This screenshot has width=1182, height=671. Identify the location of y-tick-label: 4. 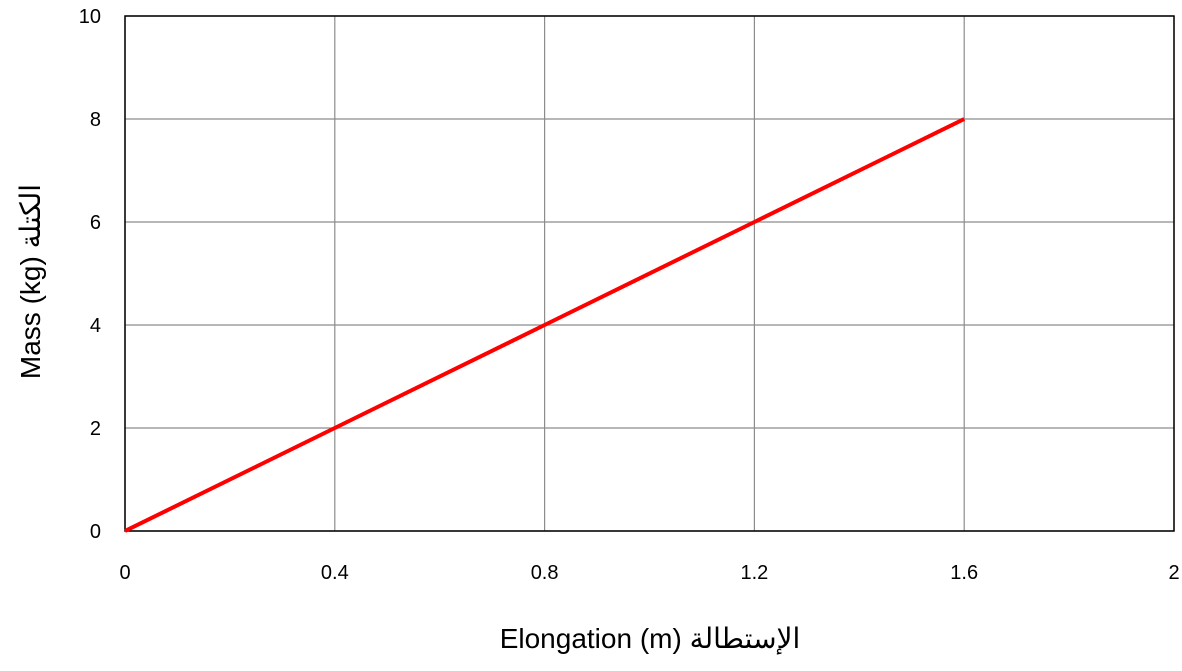
(95, 326).